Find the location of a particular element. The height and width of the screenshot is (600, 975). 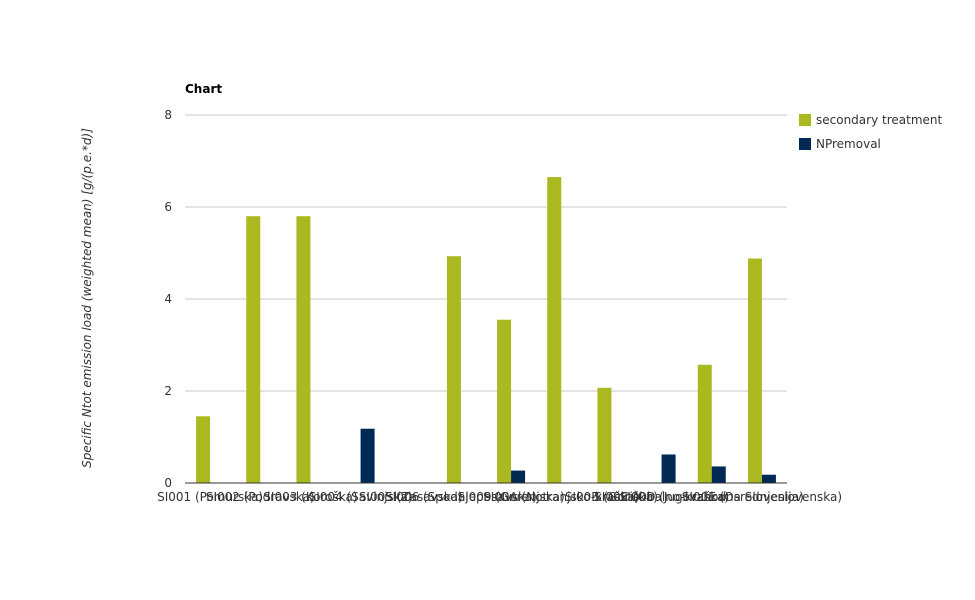

y-tick-label: 4 is located at coordinates (168, 299).